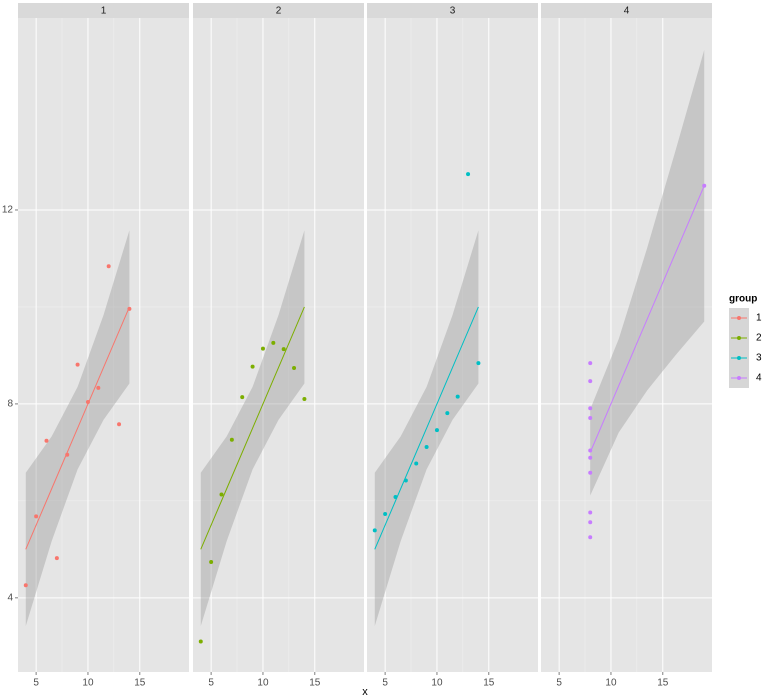 This screenshot has width=768, height=697. What do you see at coordinates (743, 299) in the screenshot?
I see `legend-title: group` at bounding box center [743, 299].